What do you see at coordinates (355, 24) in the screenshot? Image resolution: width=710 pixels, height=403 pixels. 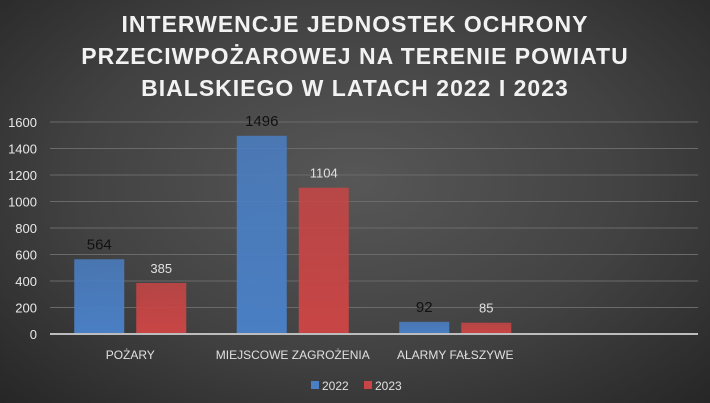 I see `title-line: INTERWENCJE JEDNOSTEK OCHRONY` at bounding box center [355, 24].